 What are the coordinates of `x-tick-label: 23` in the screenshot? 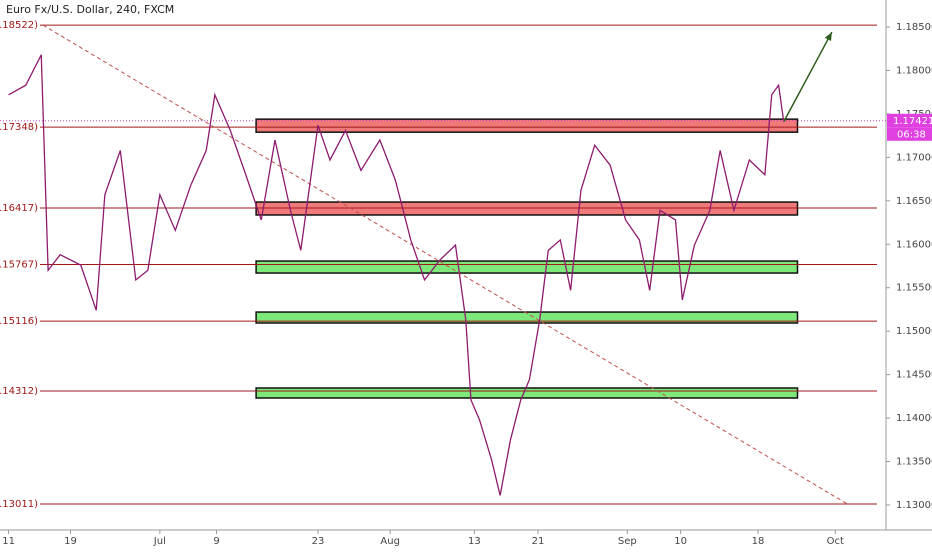 It's located at (318, 541).